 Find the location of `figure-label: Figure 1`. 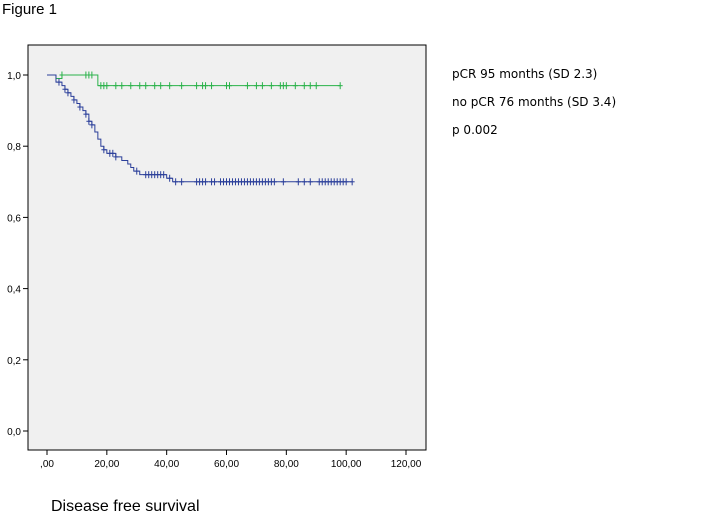

figure-label: Figure 1 is located at coordinates (30, 9).